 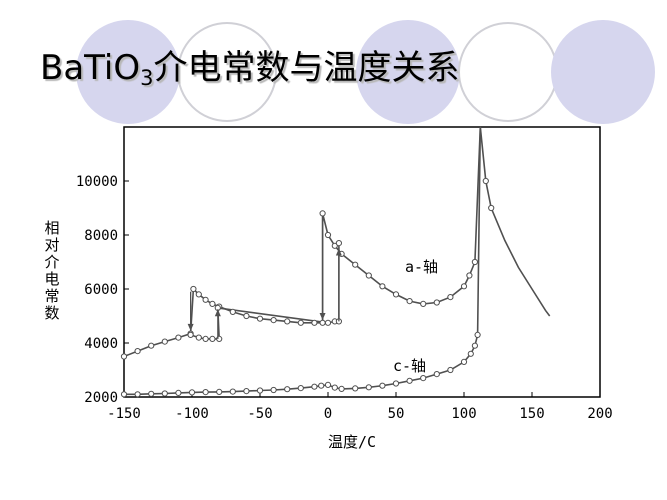 I want to click on slide-title: BaTiO3介电常数与温度关系, so click(x=249, y=65).